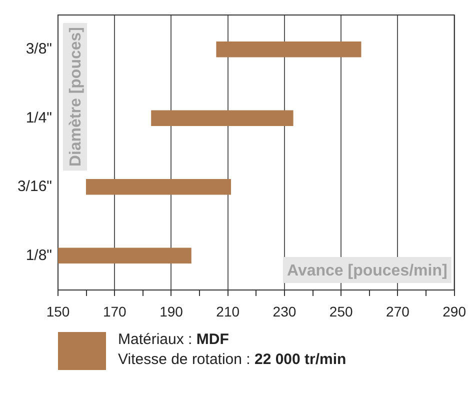 The image size is (474, 403). I want to click on x-tick-label: 210, so click(228, 311).